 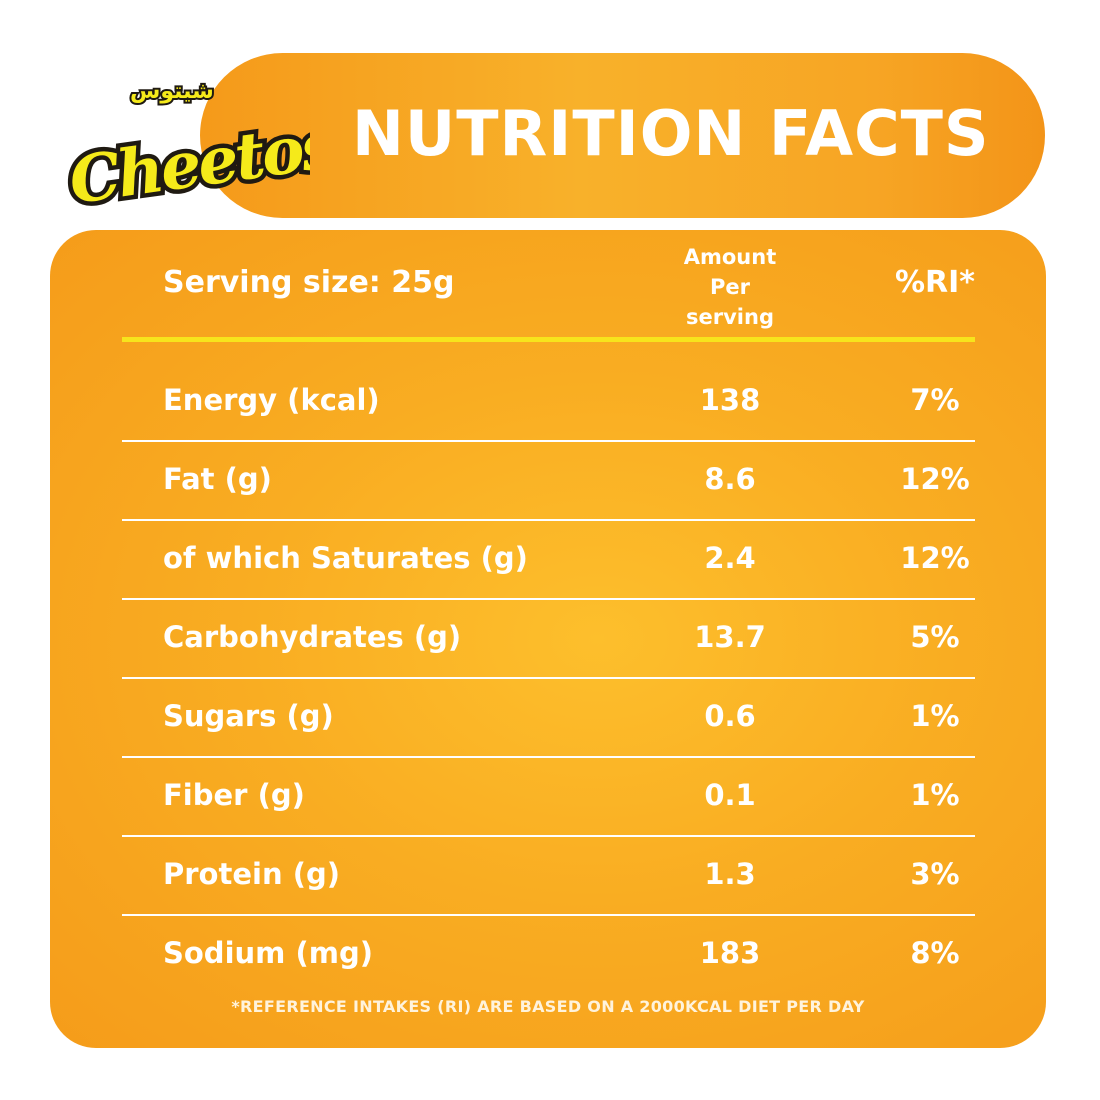 What do you see at coordinates (548, 954) in the screenshot?
I see `table-row: Sodium (mg) 183 8%` at bounding box center [548, 954].